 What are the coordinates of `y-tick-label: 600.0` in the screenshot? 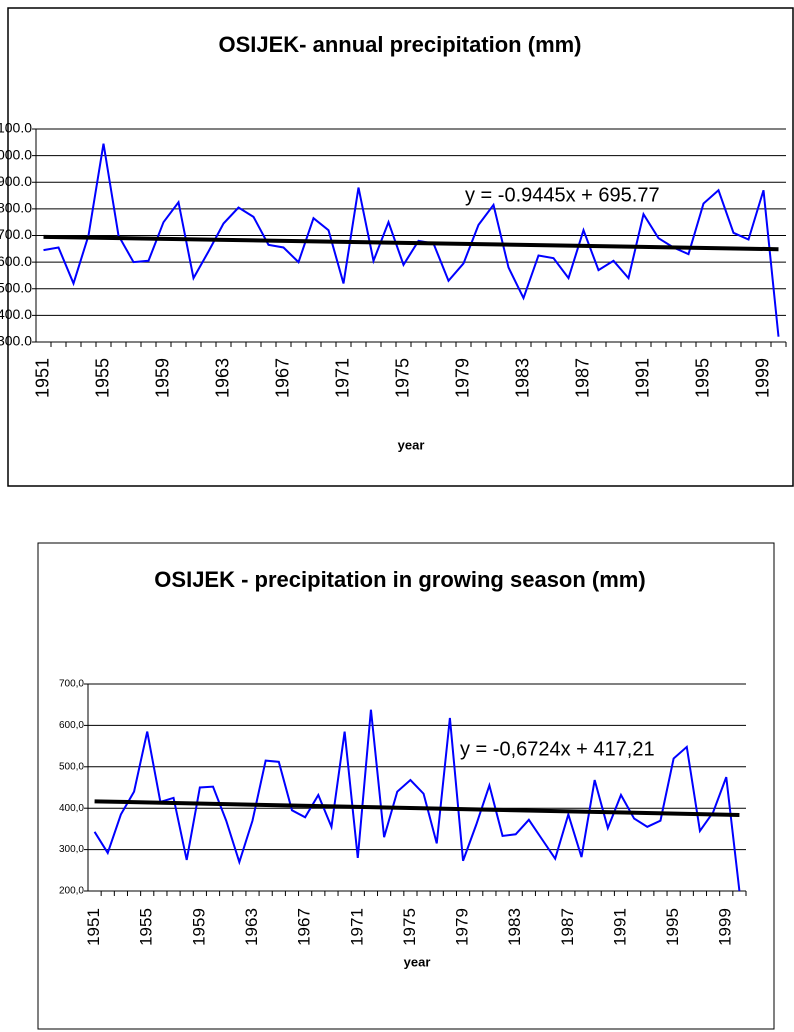 It's located at (16, 261).